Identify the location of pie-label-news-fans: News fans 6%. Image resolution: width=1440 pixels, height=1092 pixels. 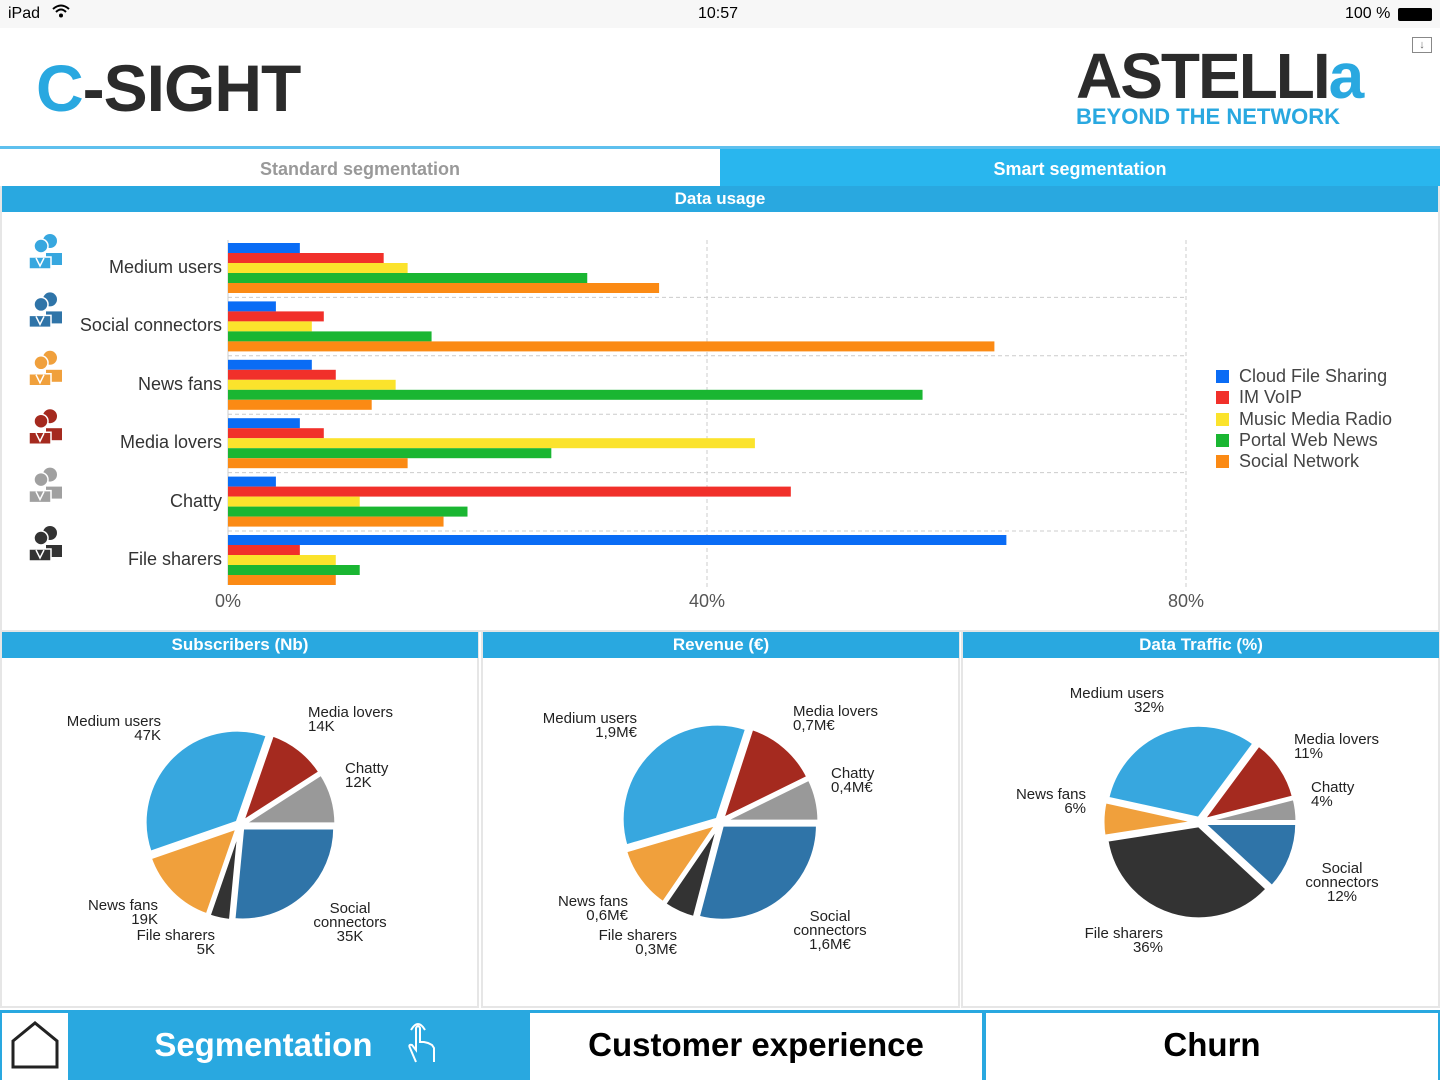
(1050, 801).